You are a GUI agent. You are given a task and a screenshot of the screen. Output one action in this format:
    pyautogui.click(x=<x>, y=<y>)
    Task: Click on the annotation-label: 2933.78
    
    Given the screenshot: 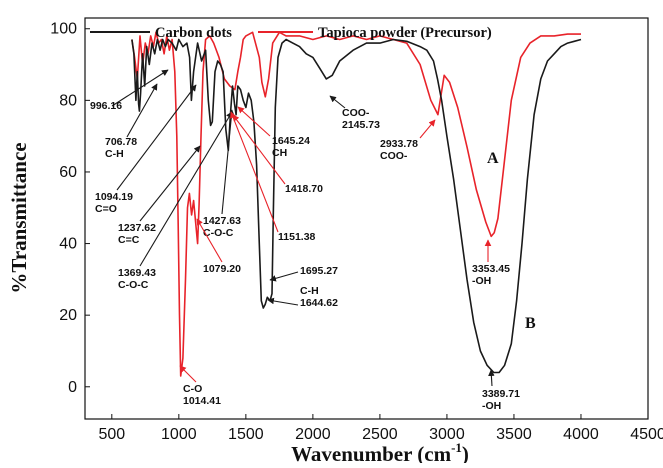 What is the action you would take?
    pyautogui.click(x=399, y=144)
    